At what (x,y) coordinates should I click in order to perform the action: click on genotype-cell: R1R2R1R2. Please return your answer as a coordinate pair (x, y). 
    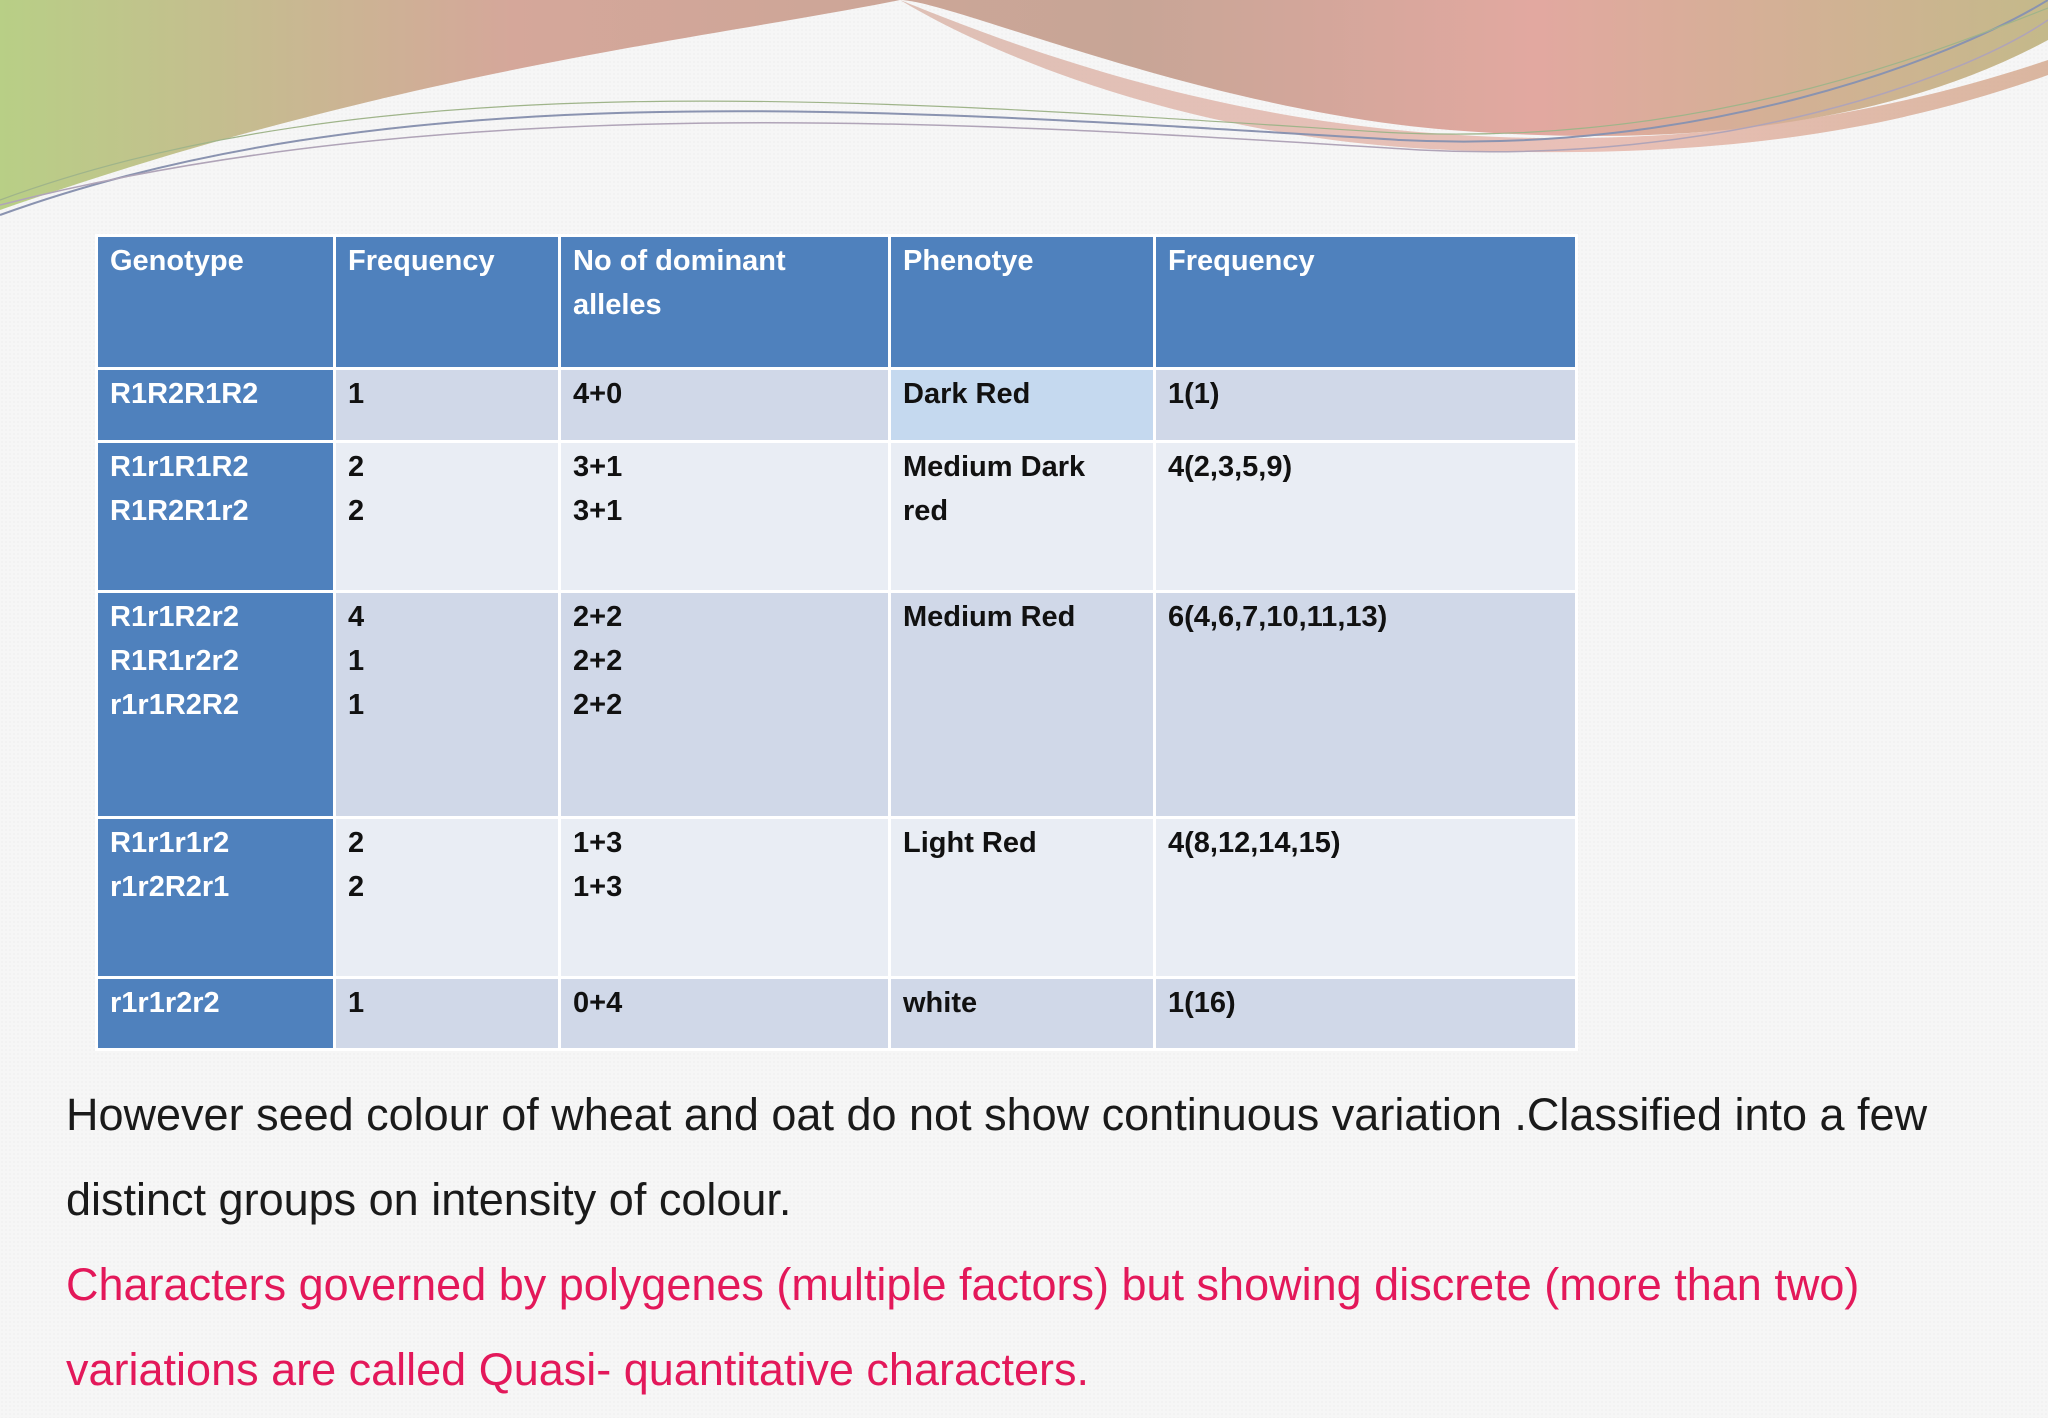
    Looking at the image, I should click on (215, 405).